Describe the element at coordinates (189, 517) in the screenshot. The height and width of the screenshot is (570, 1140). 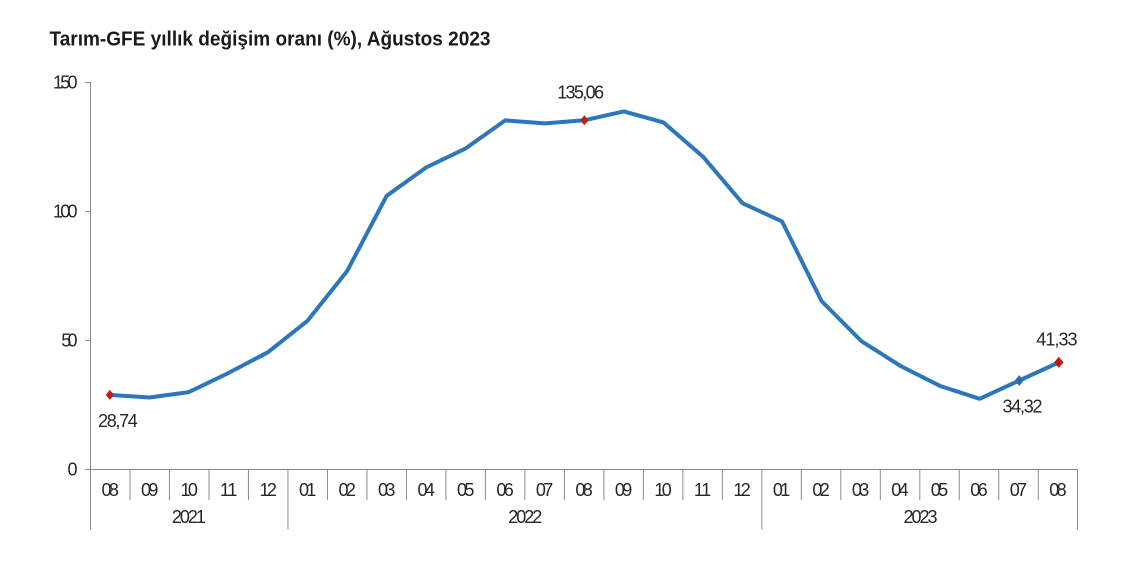
I see `svg-text: 2021` at that location.